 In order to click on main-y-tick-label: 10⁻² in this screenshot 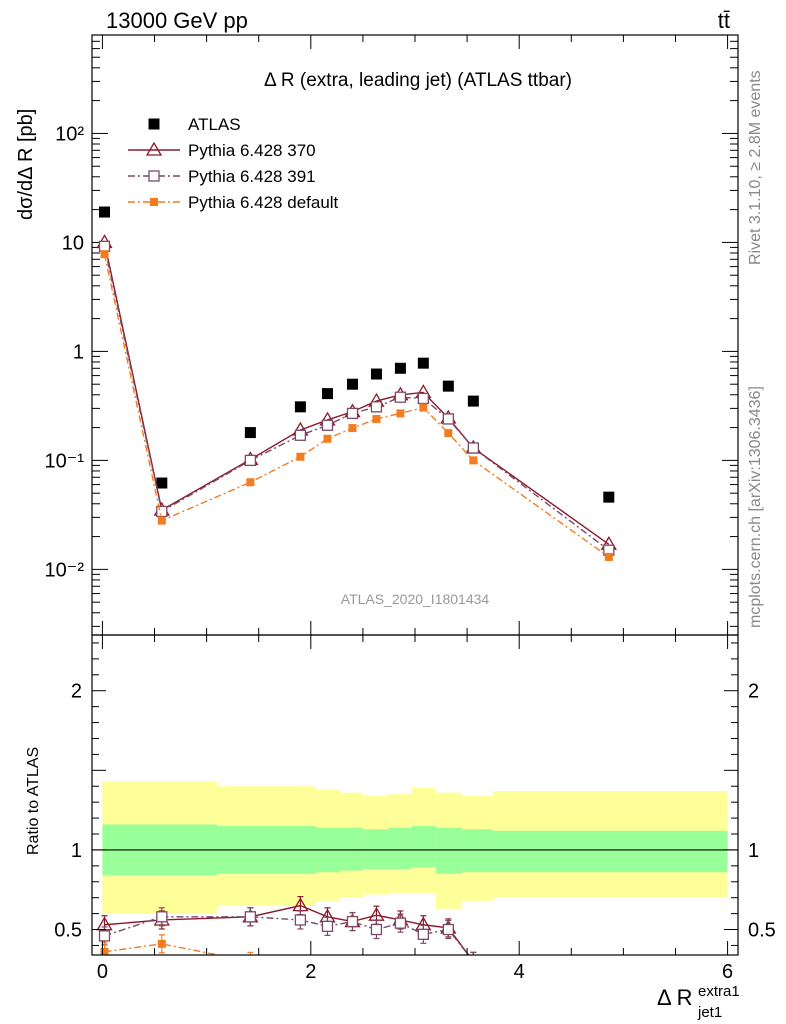, I will do `click(65, 570)`.